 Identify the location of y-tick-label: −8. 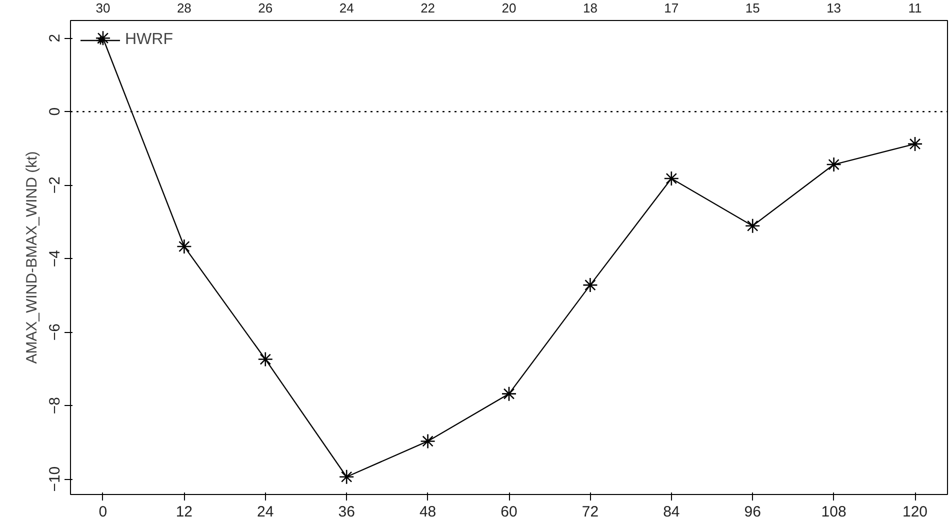
(55, 405).